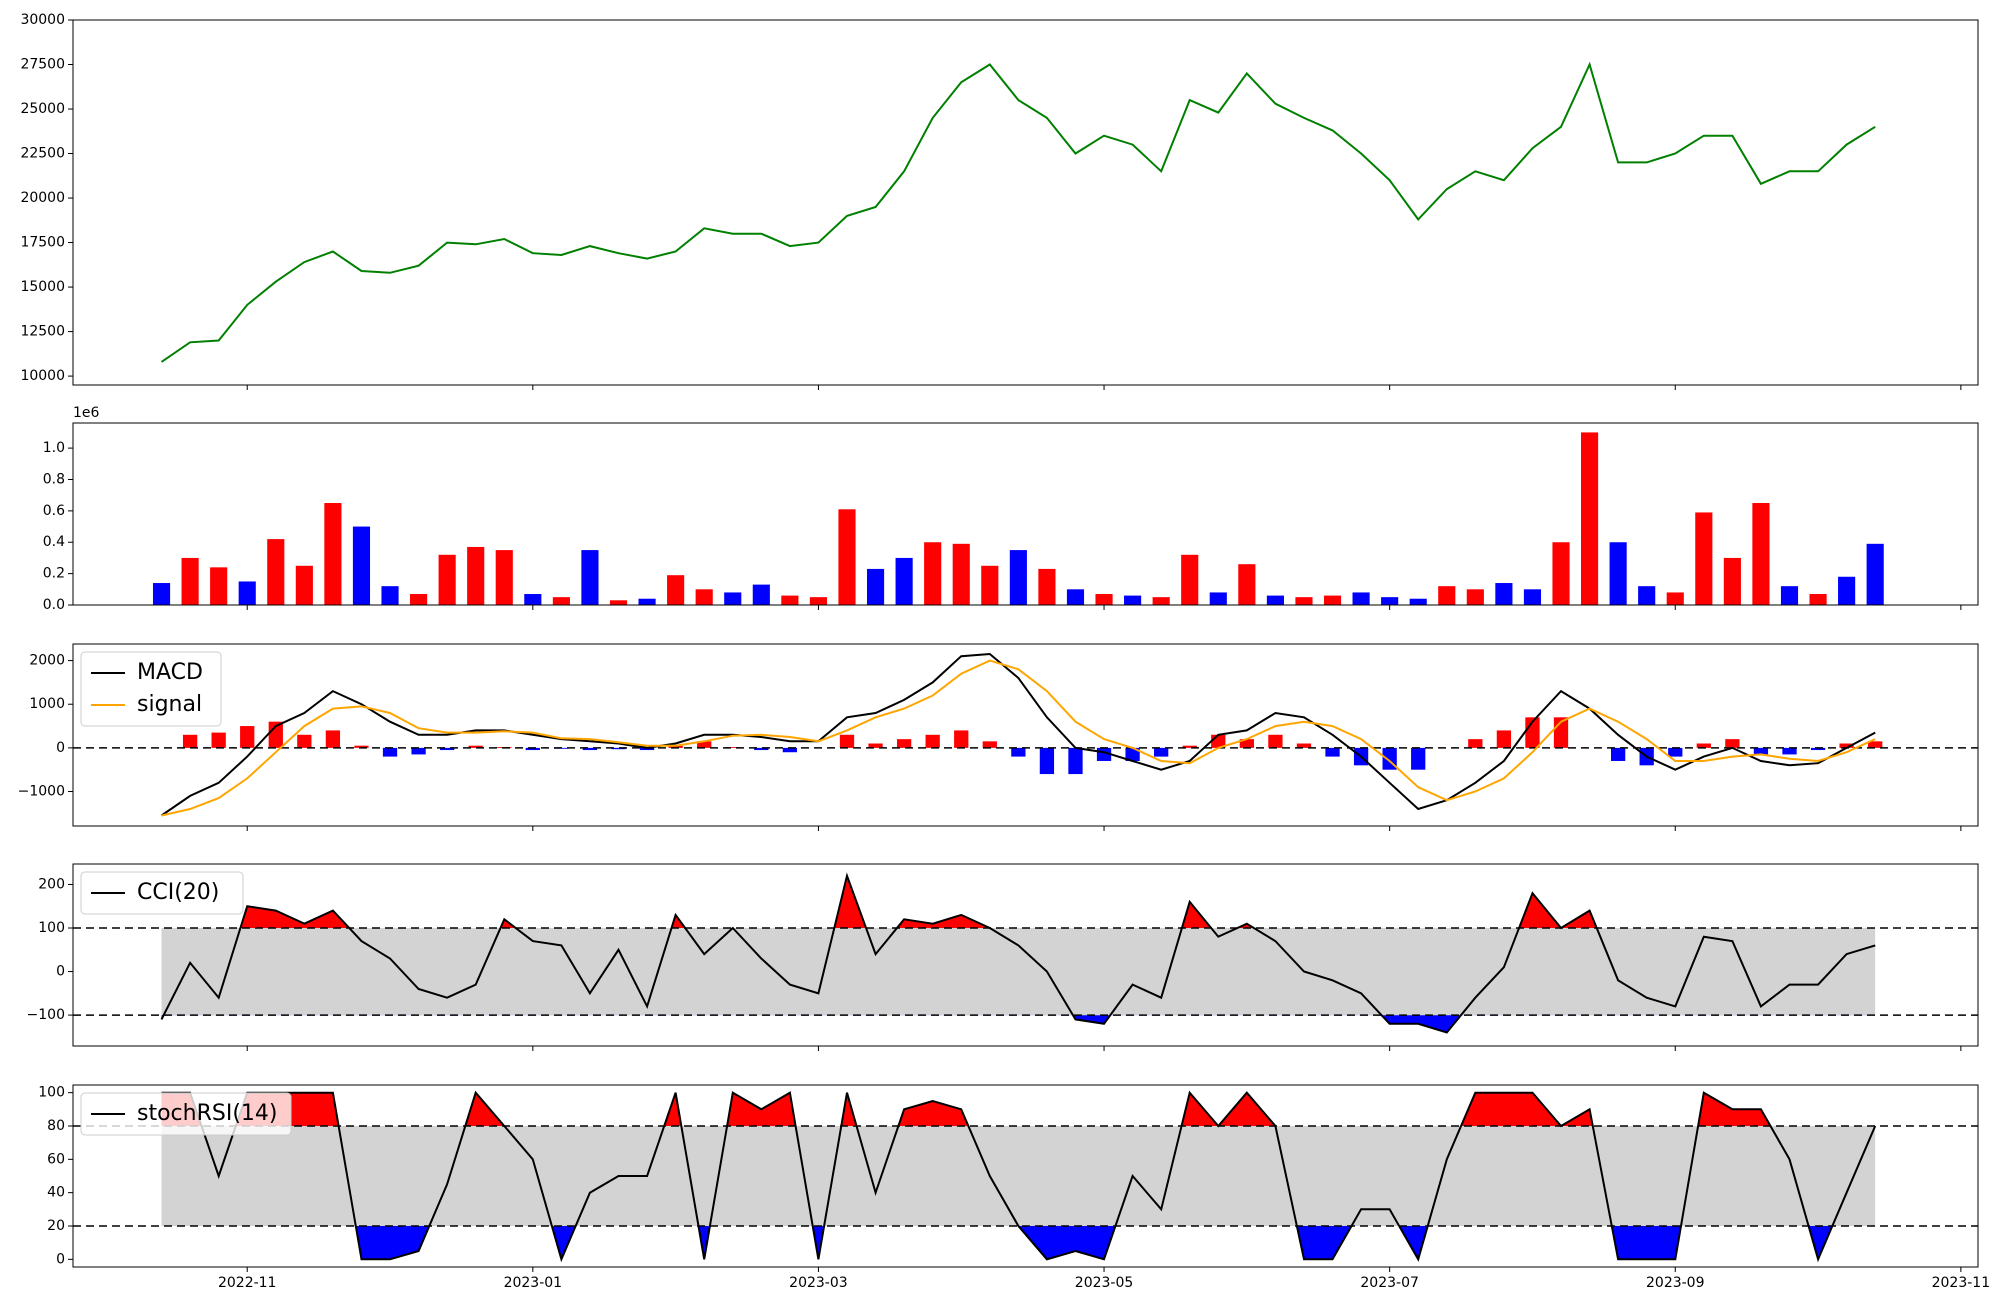 The height and width of the screenshot is (1300, 2000). Describe the element at coordinates (42, 154) in the screenshot. I see `y-tick-label: 22500` at that location.